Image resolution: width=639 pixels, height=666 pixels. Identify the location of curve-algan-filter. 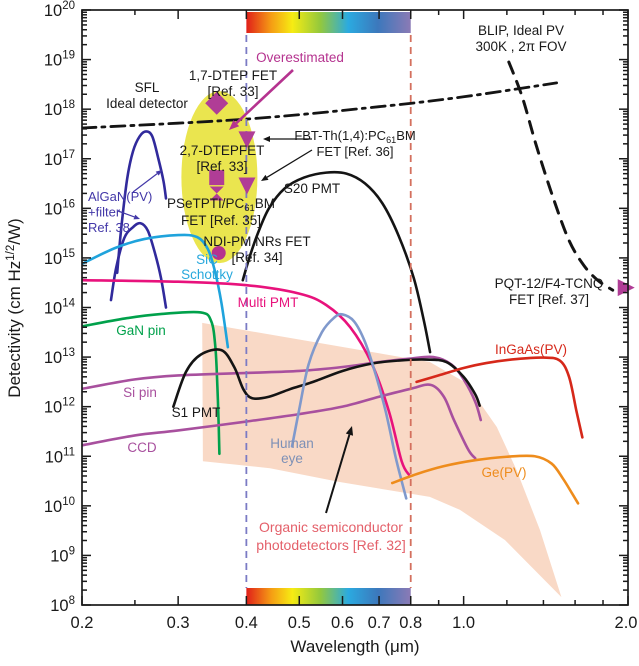
(138, 265).